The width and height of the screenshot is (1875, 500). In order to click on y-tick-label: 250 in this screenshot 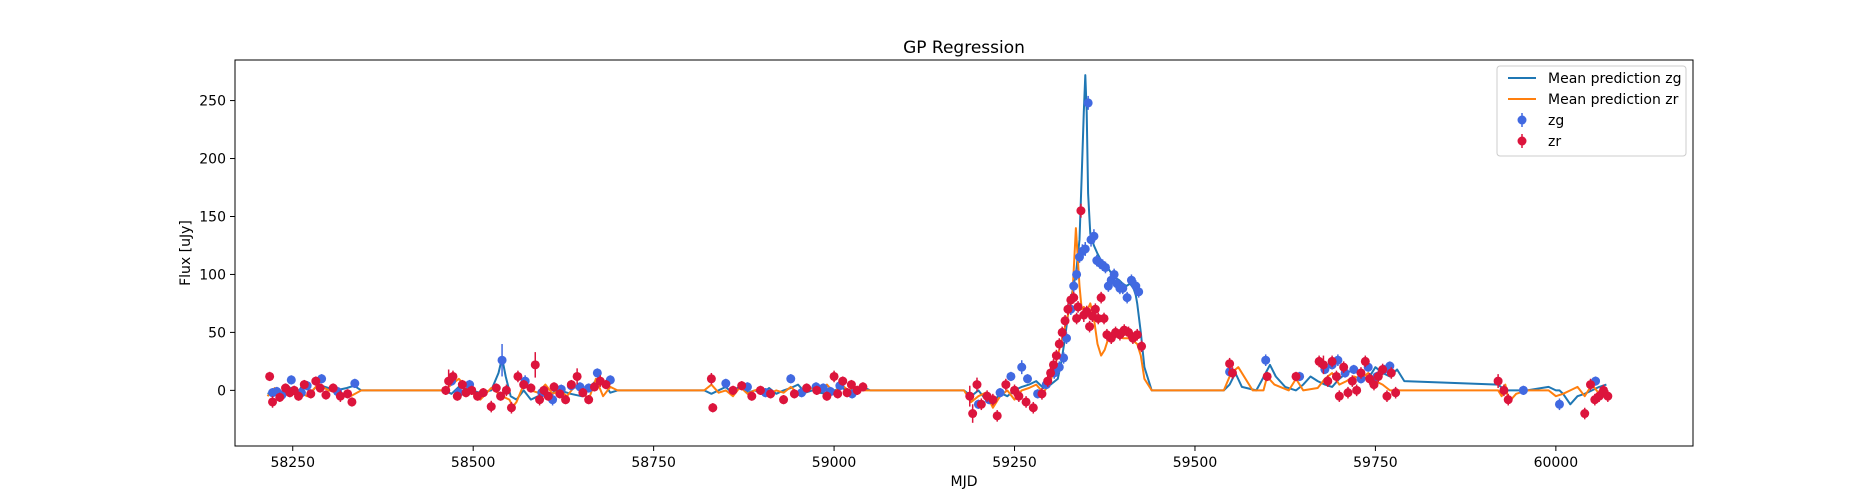, I will do `click(212, 102)`.